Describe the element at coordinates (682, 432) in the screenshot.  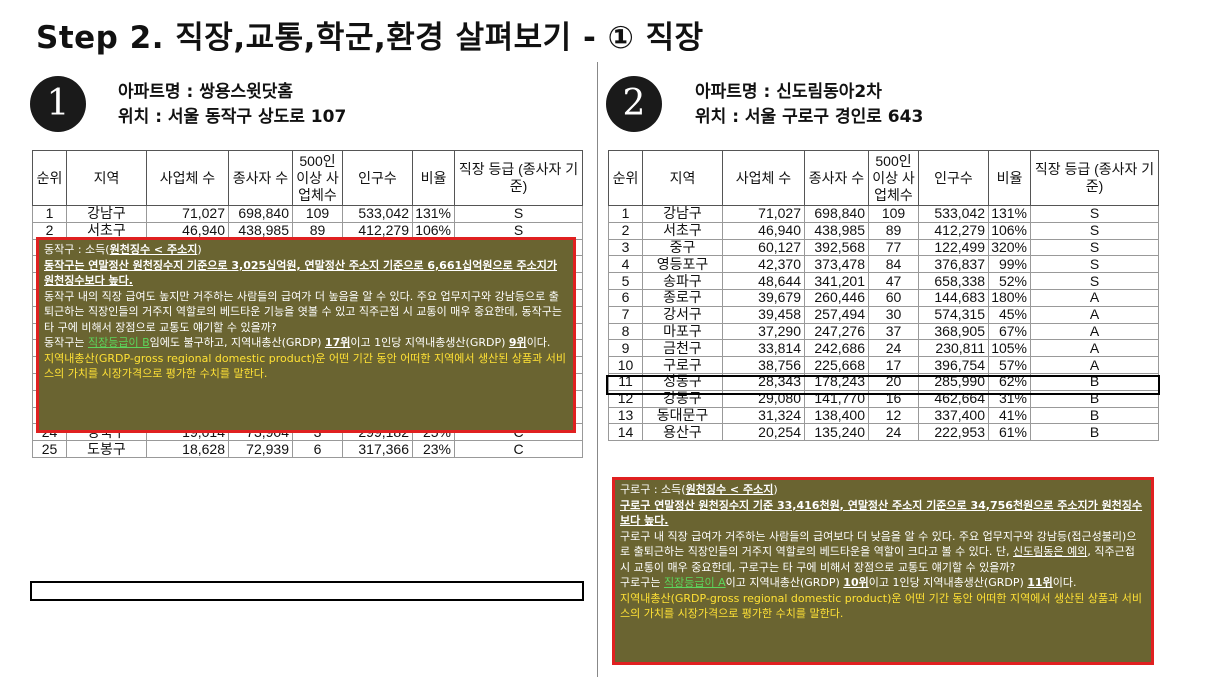
I see `table-cell: 용산구` at that location.